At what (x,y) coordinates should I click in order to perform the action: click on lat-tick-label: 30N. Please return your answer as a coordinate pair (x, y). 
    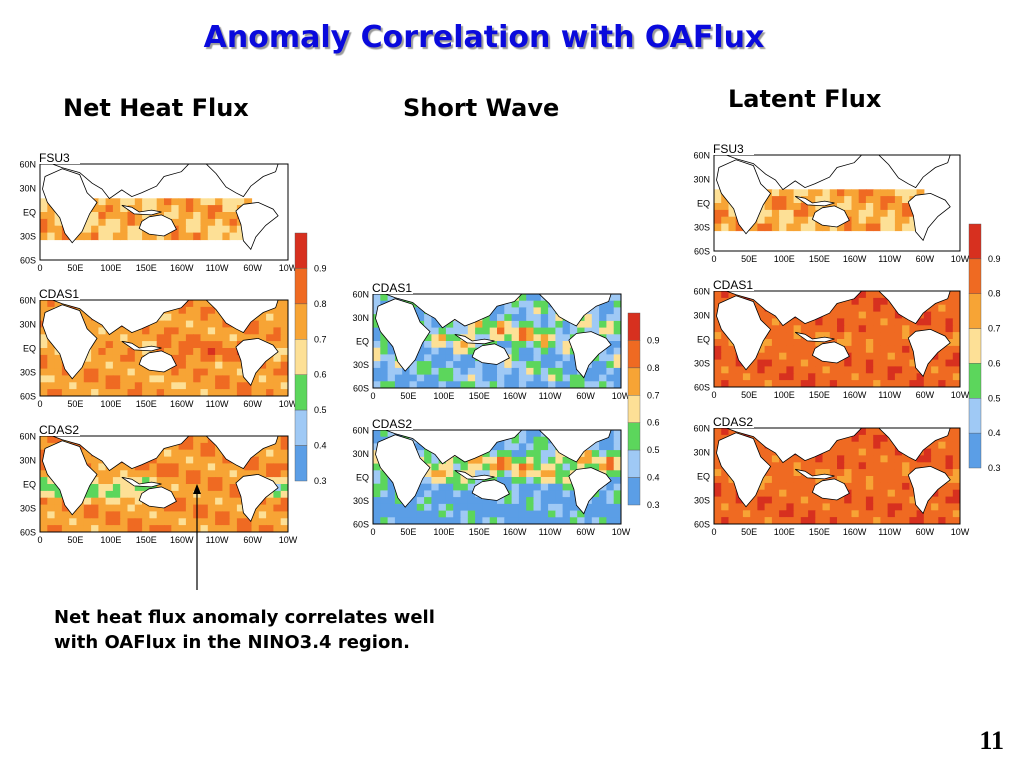
    Looking at the image, I should click on (360, 454).